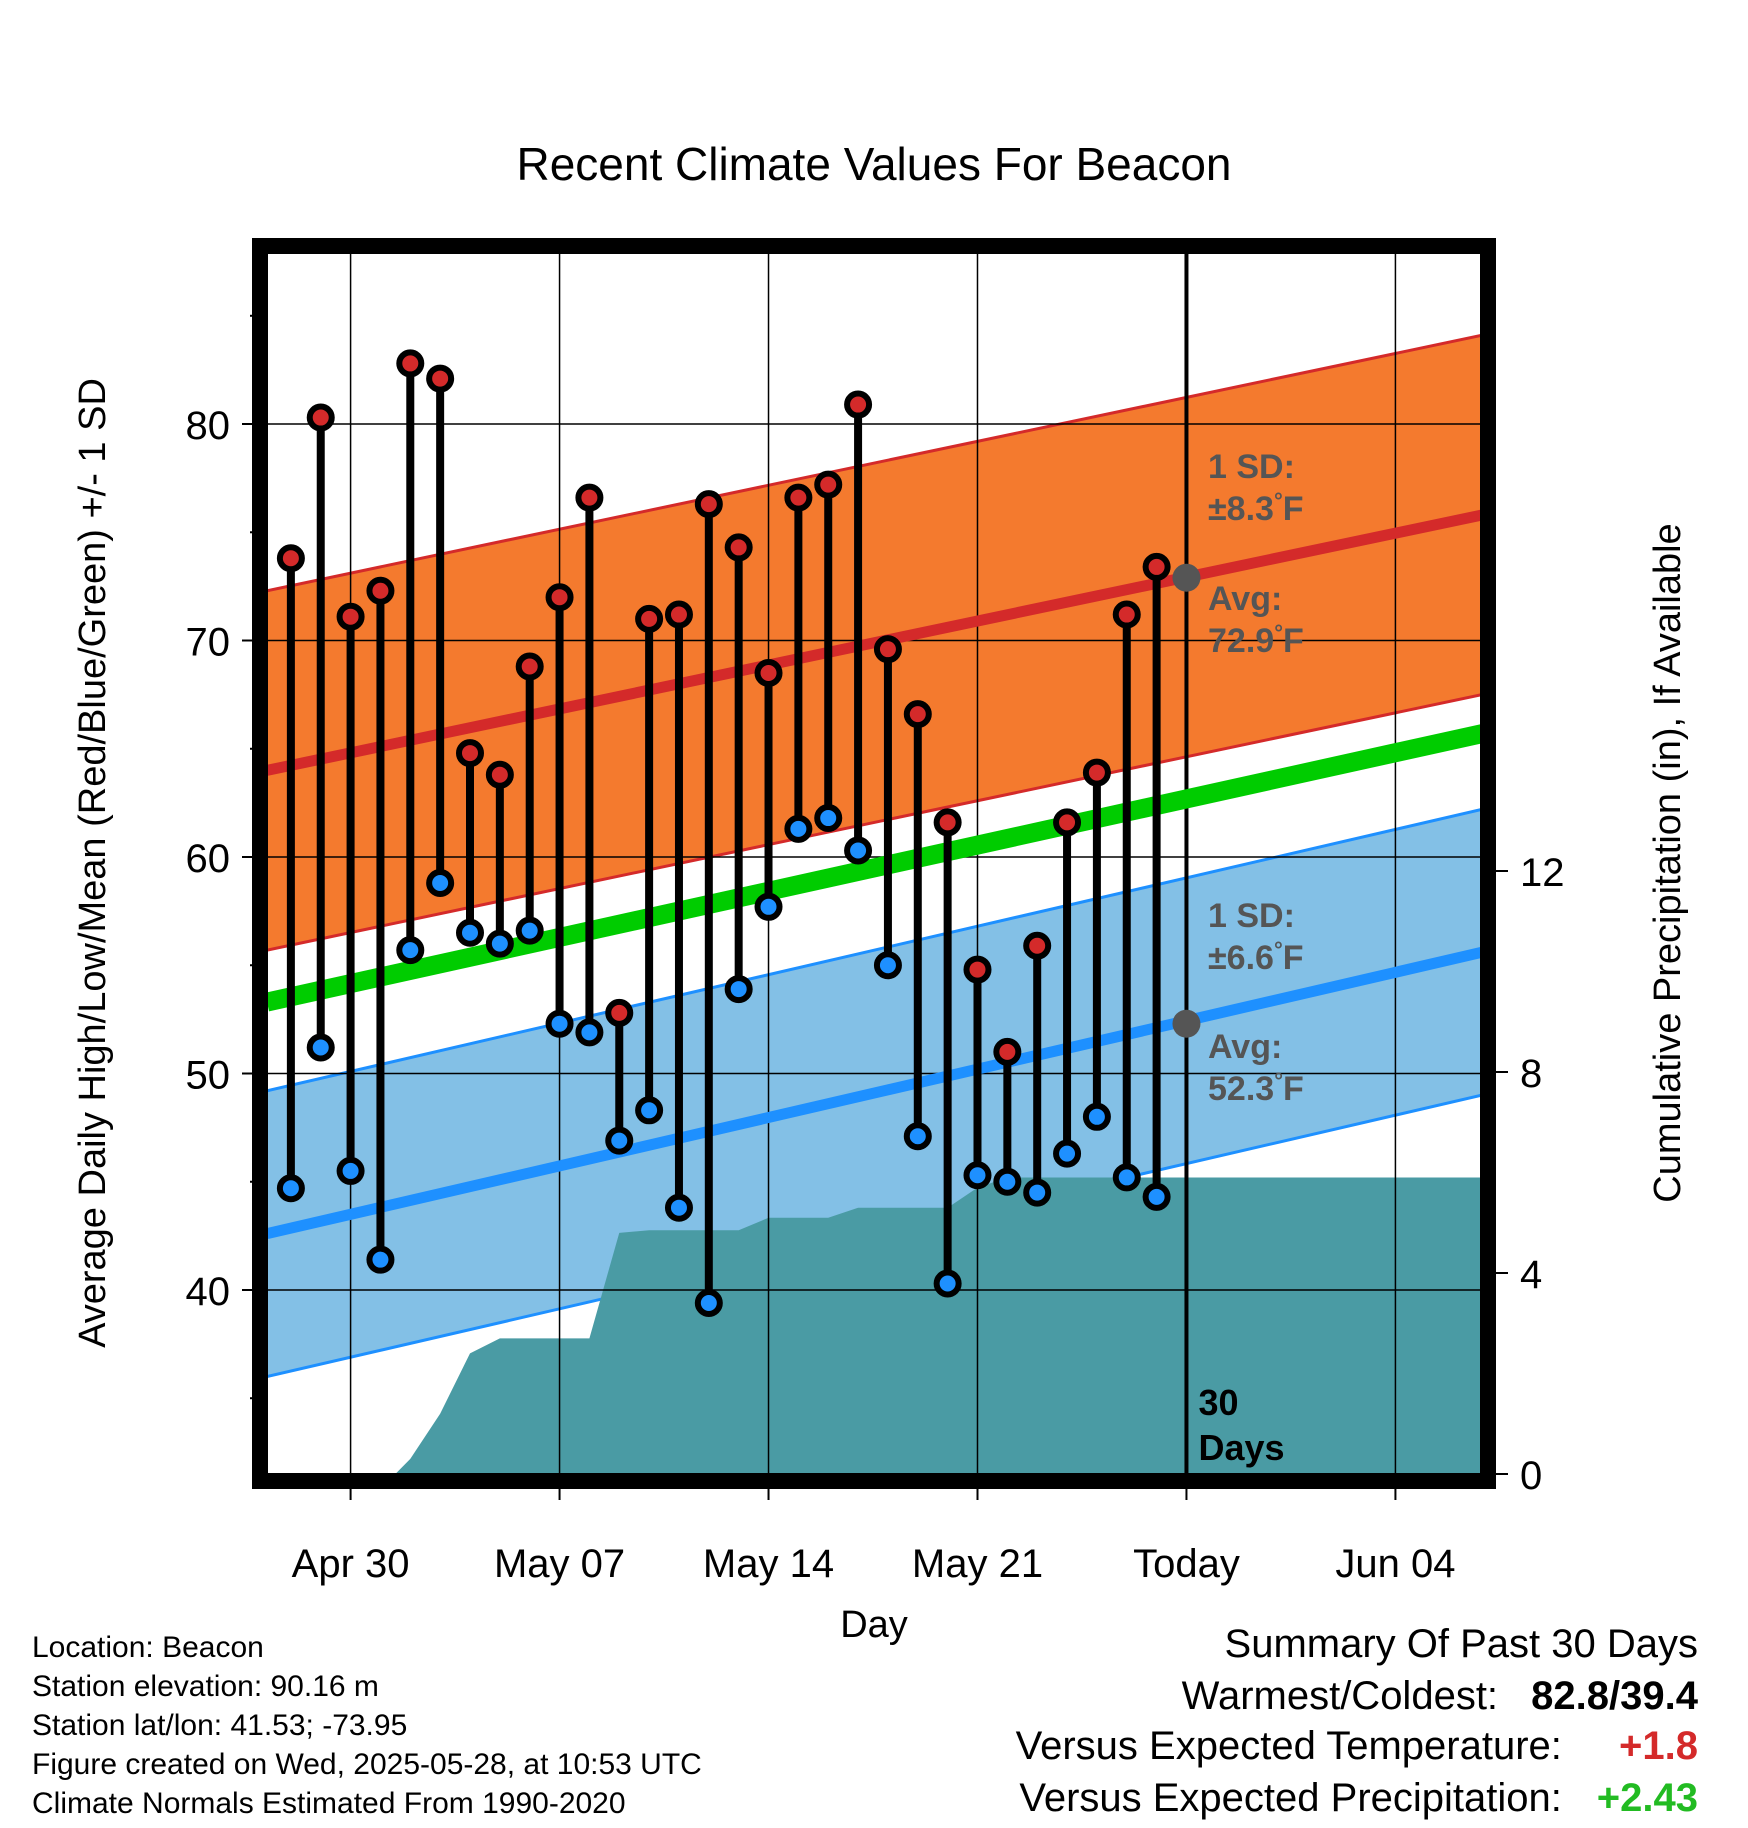 The image size is (1748, 1828). Describe the element at coordinates (1245, 1047) in the screenshot. I see `low-avg-annotation-line1: Avg:` at that location.